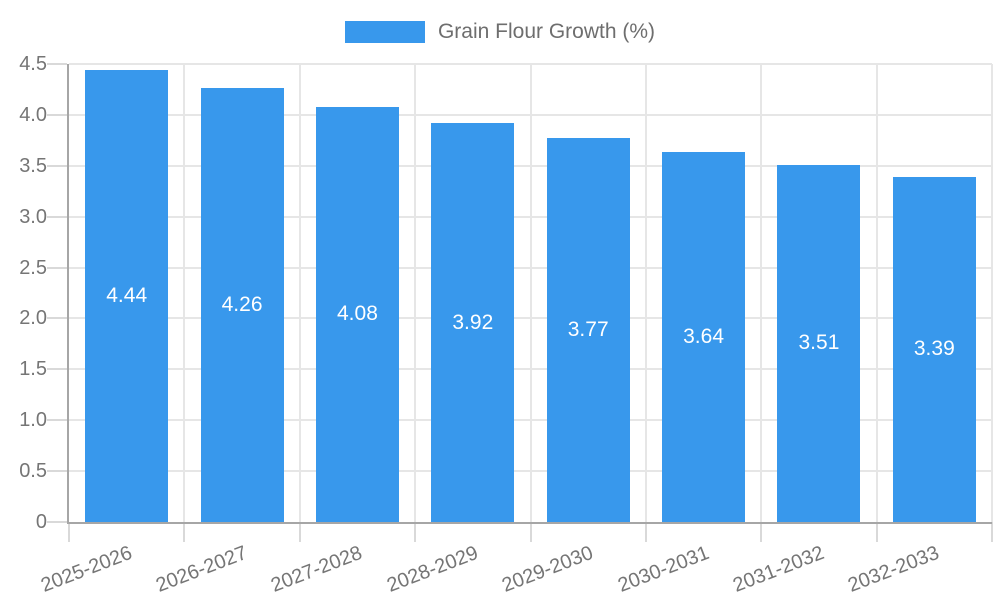 The image size is (1000, 600). I want to click on bar-value-label: 3.39, so click(934, 349).